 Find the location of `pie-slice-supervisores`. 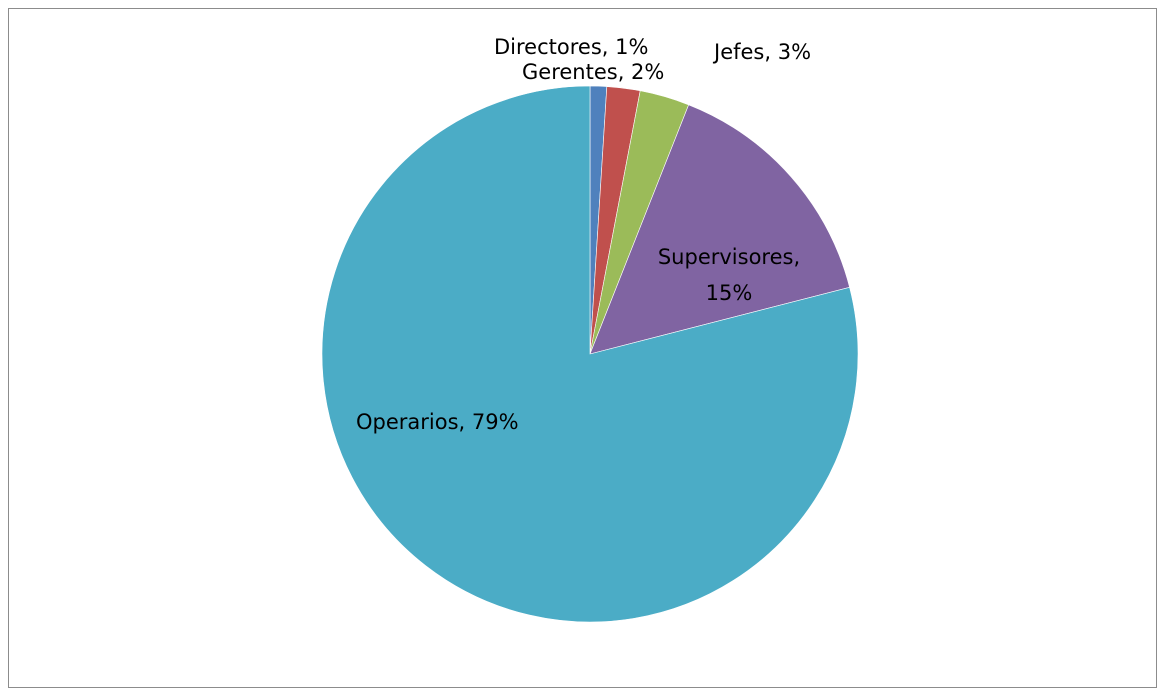

pie-slice-supervisores is located at coordinates (719, 229).